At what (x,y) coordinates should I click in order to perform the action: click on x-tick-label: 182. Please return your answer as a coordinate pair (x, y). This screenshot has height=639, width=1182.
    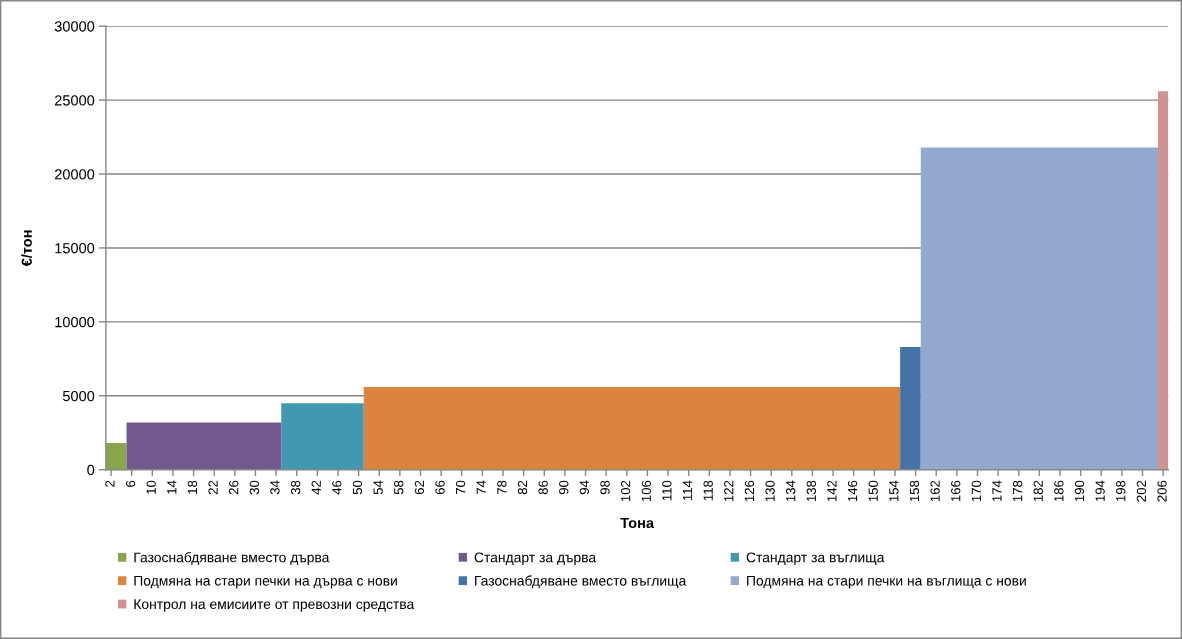
    Looking at the image, I should click on (1038, 491).